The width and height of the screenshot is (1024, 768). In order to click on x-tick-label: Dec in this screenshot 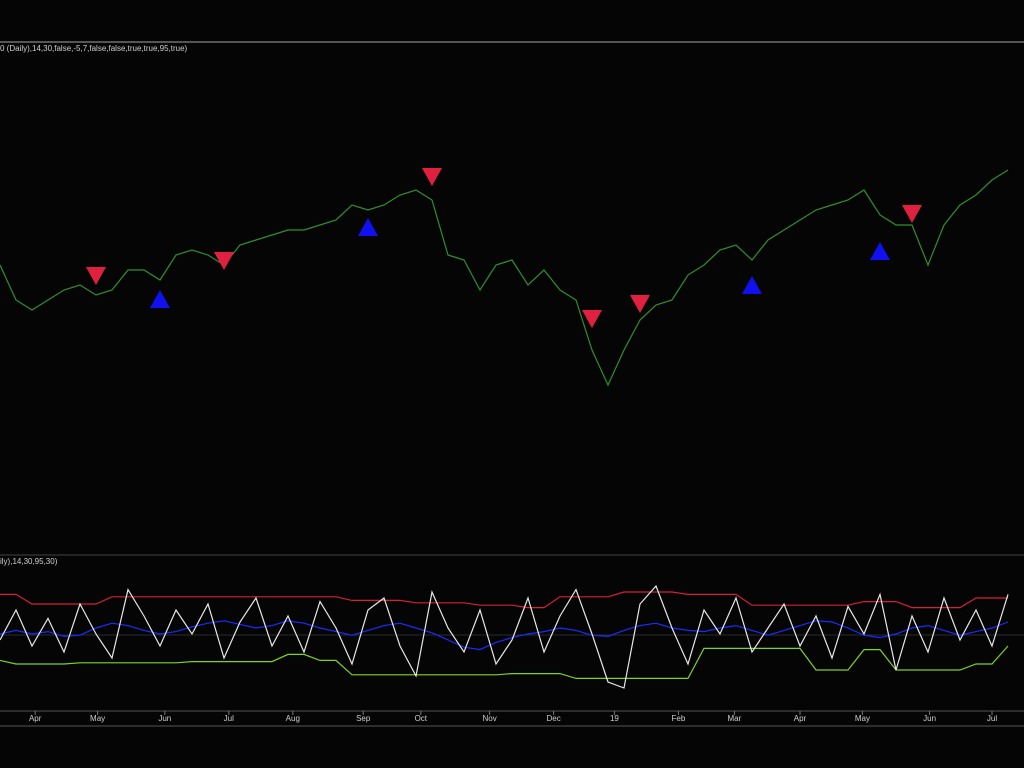, I will do `click(553, 718)`.